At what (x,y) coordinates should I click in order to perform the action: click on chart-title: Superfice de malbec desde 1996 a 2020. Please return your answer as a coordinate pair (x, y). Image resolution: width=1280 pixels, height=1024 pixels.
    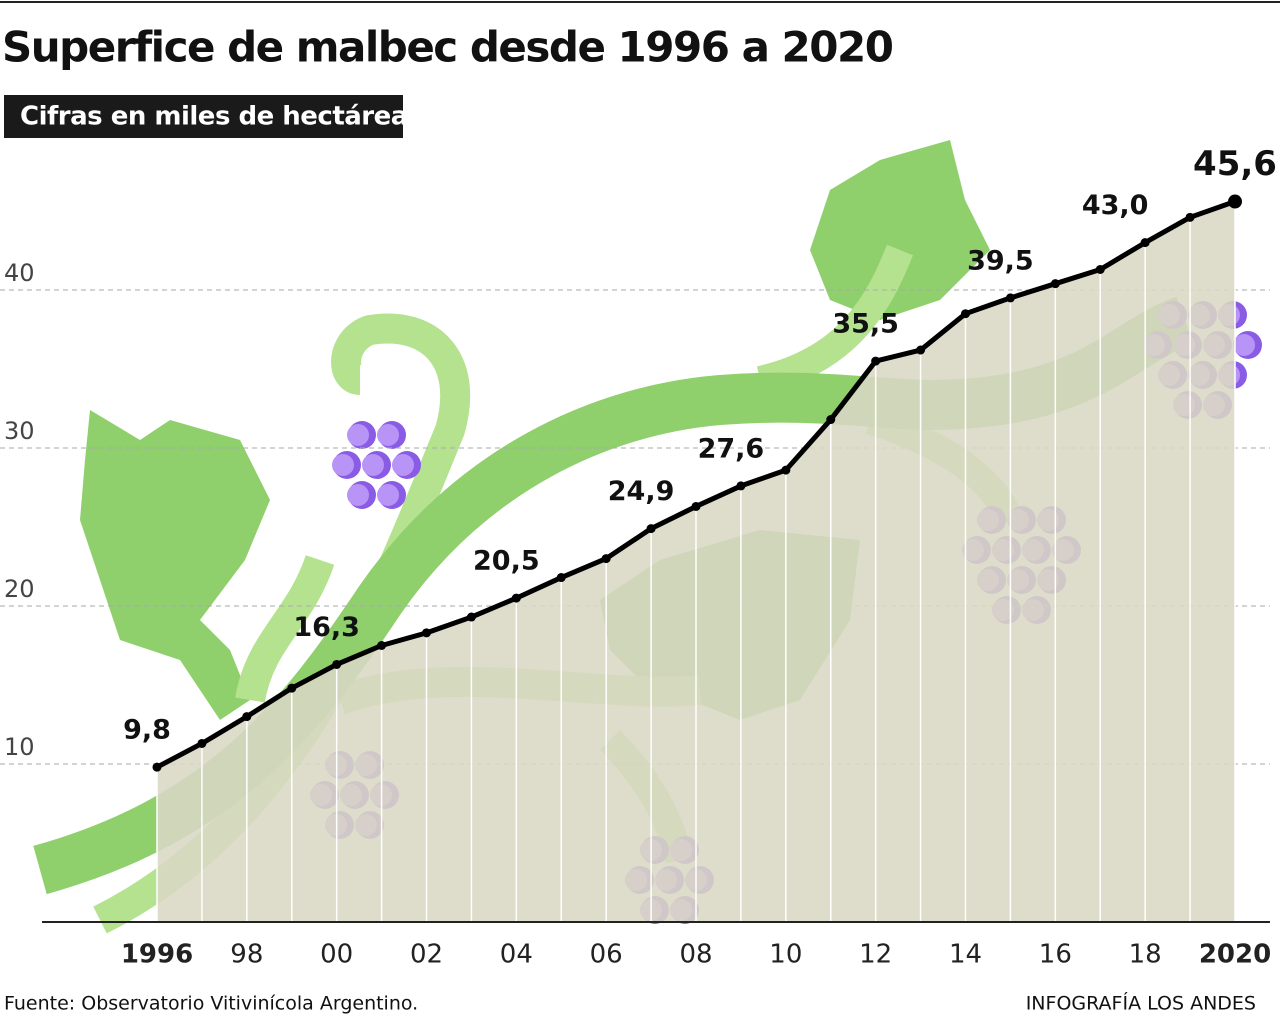
    Looking at the image, I should click on (447, 47).